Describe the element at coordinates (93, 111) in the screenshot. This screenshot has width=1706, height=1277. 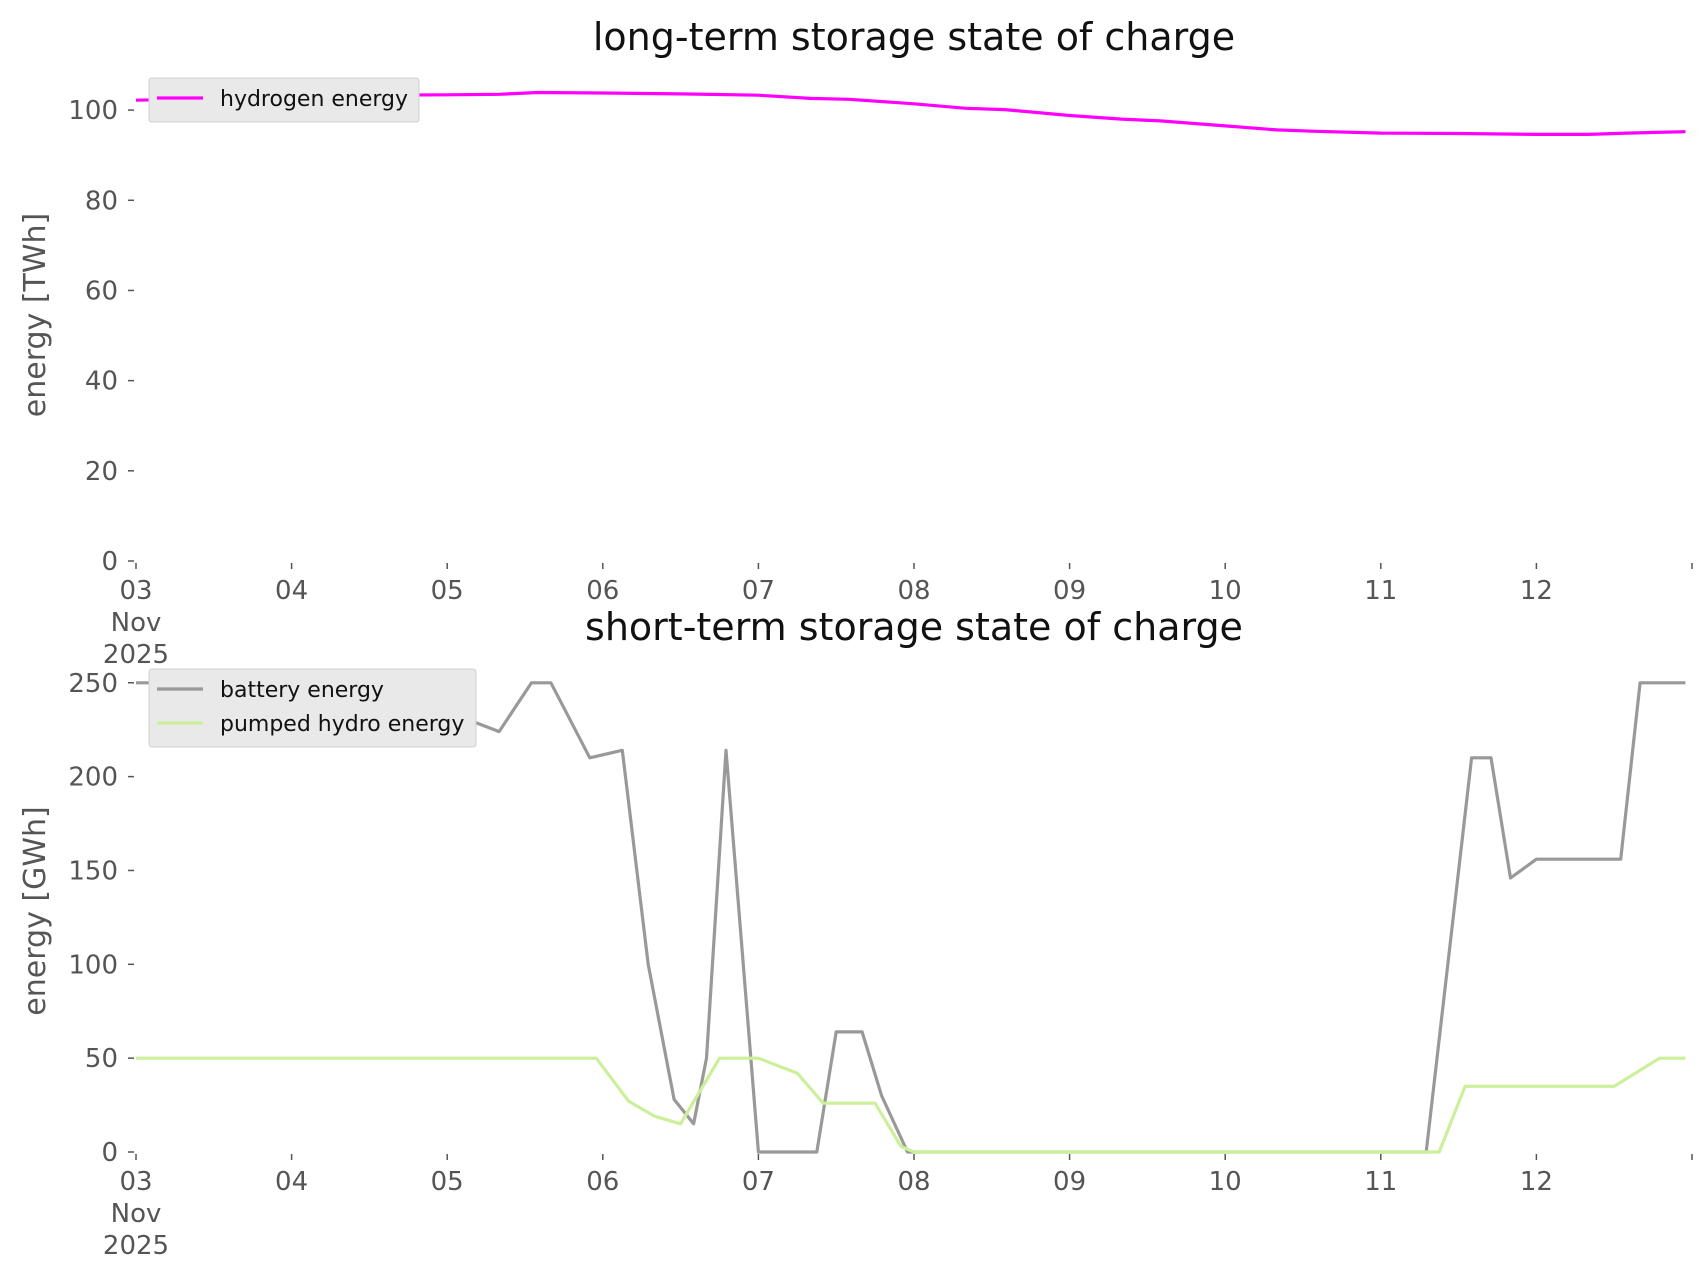
I see `long-term-y-tick-label: 100` at that location.